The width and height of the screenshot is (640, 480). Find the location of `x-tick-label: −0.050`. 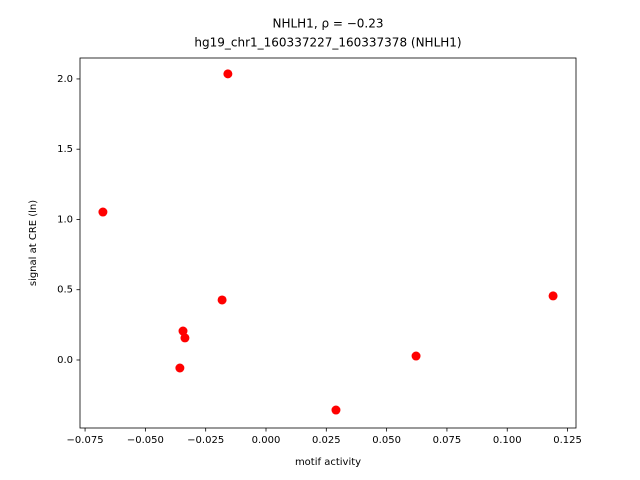

x-tick-label: −0.050 is located at coordinates (145, 440).